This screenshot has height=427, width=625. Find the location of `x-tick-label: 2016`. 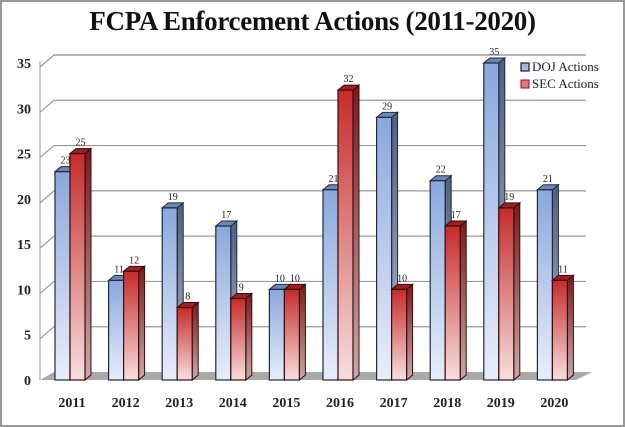

x-tick-label: 2016 is located at coordinates (340, 403).